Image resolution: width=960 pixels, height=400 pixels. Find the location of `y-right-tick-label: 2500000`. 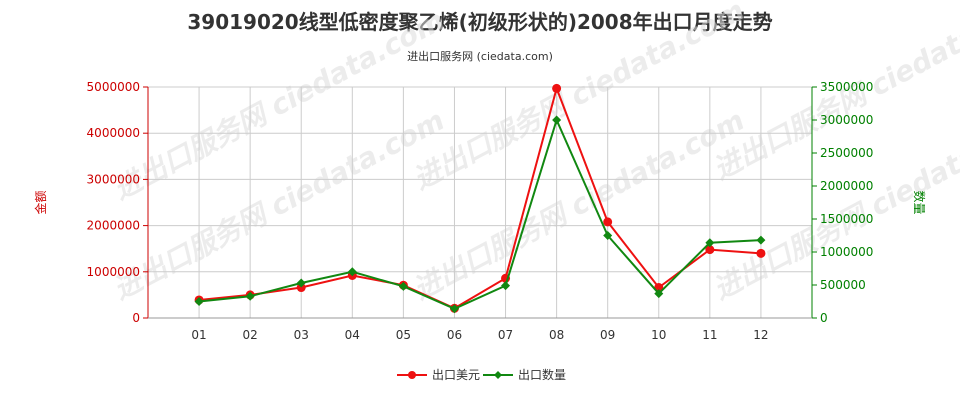

y-right-tick-label: 2500000 is located at coordinates (846, 153).